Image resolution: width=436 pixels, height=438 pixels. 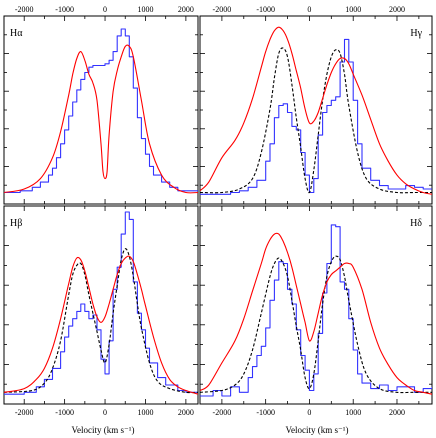 I want to click on x-axis-title-left: Velocity (km s⁻¹), so click(x=103, y=430).